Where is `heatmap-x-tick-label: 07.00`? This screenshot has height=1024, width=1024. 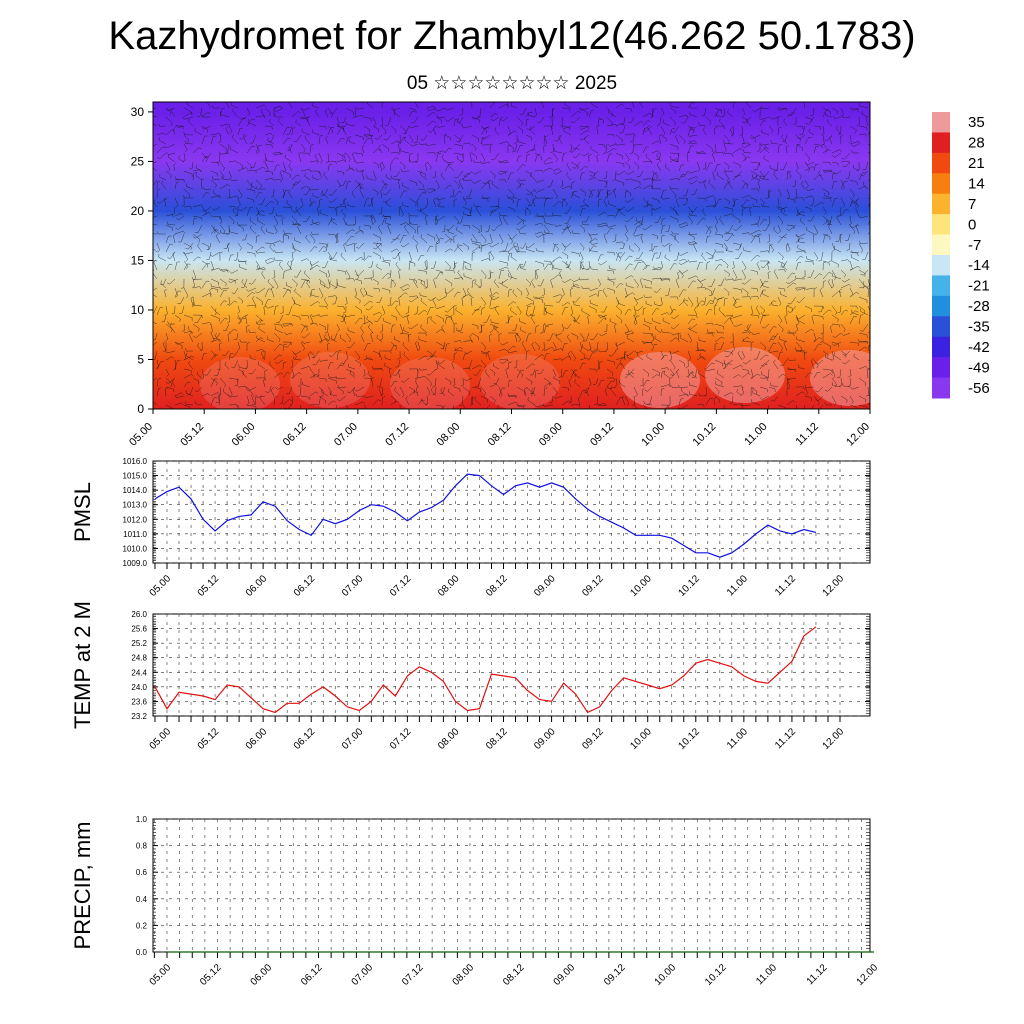 heatmap-x-tick-label: 07.00 is located at coordinates (346, 435).